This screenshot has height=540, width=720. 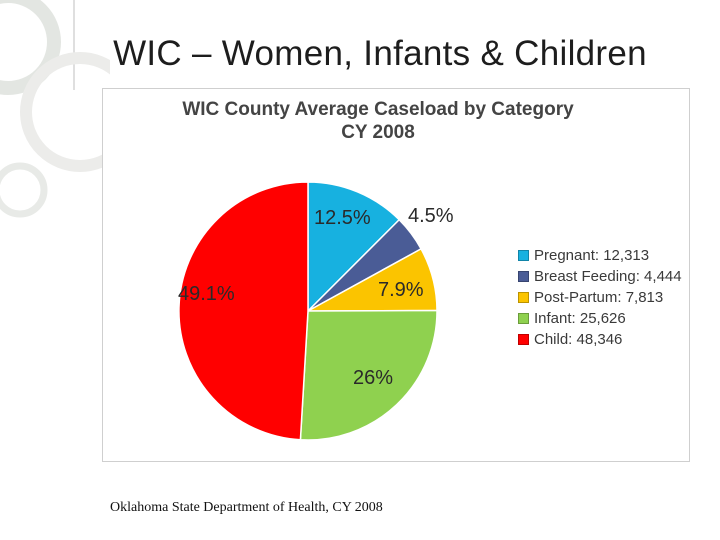 What do you see at coordinates (55, 109) in the screenshot?
I see `decorative-rings` at bounding box center [55, 109].